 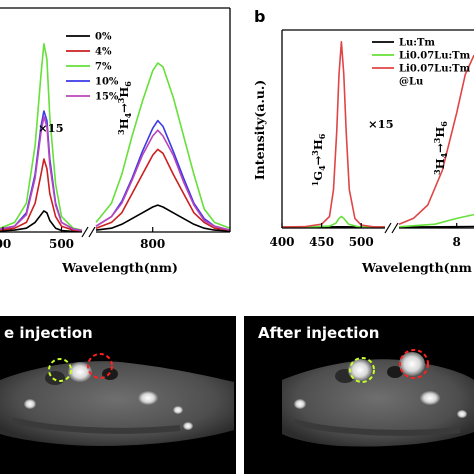 What do you see at coordinates (391, 228) in the screenshot?
I see `panel-b-axis-break` at bounding box center [391, 228].